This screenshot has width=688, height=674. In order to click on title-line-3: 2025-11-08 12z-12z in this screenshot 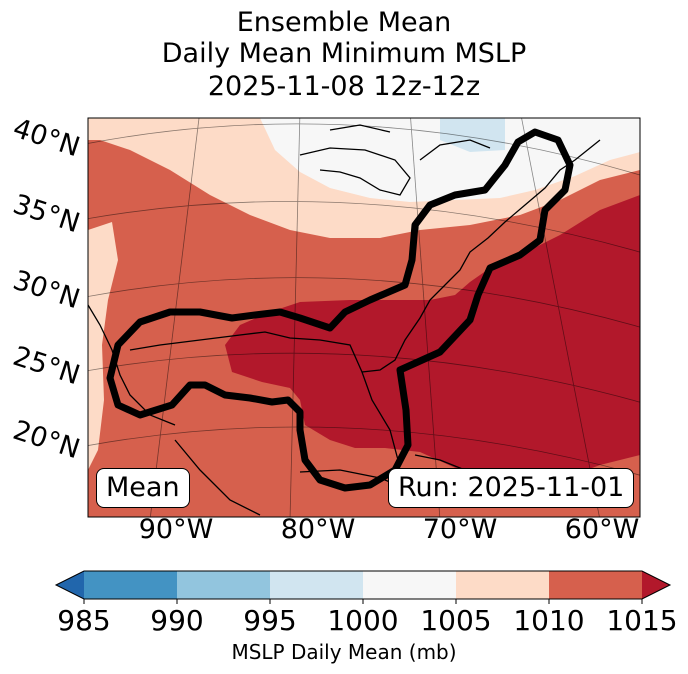, I will do `click(344, 86)`.